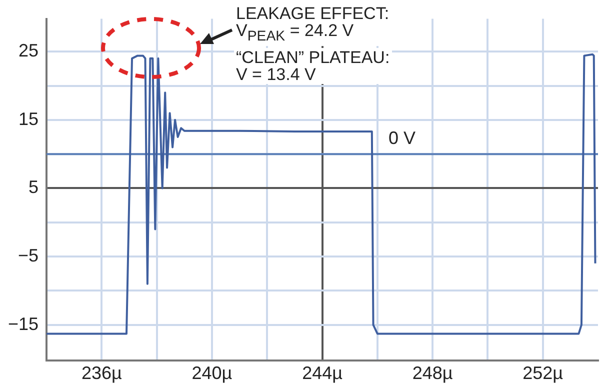 The width and height of the screenshot is (600, 388). What do you see at coordinates (313, 25) in the screenshot?
I see `annotation: LEAKAGE EFFECT: V$_{PEAK}$ = 24.2 V` at bounding box center [313, 25].